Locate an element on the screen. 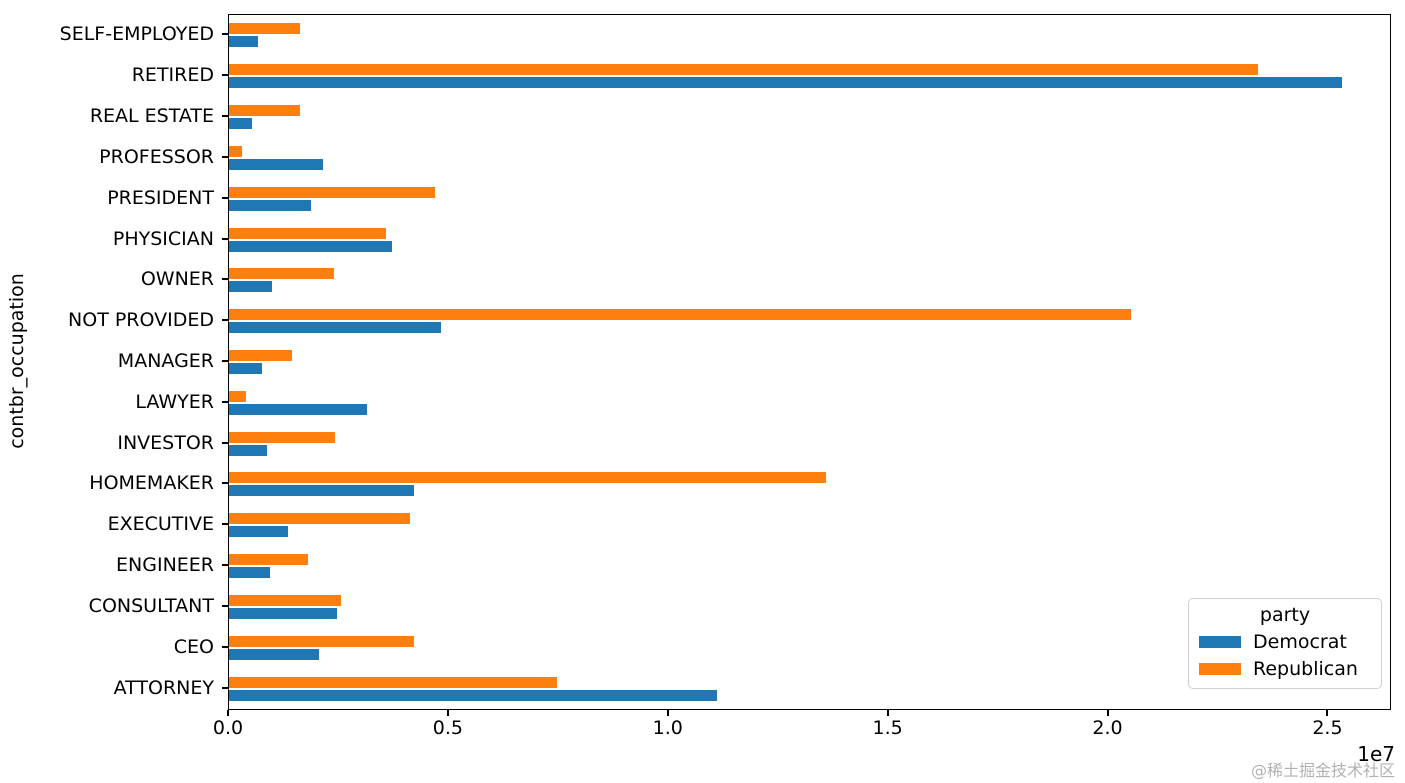 Image resolution: width=1405 pixels, height=783 pixels. y-tick-label: CONSULTANT is located at coordinates (151, 605).